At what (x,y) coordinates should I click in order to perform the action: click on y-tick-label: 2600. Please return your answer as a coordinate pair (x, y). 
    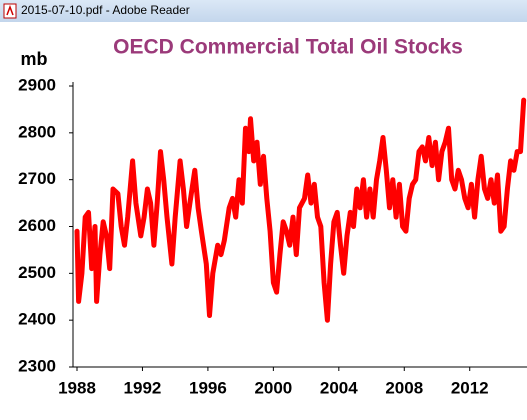
    Looking at the image, I should click on (37, 225).